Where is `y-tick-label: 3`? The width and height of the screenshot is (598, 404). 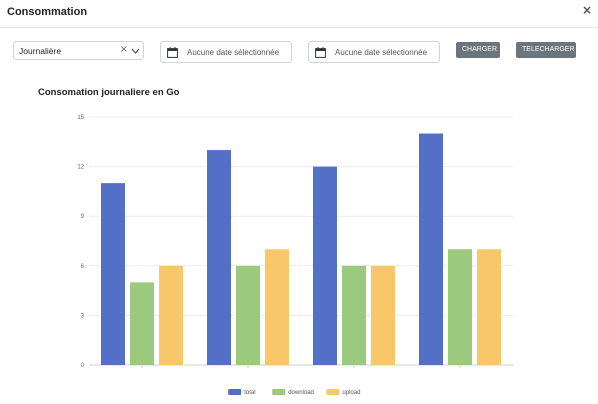 y-tick-label: 3 is located at coordinates (83, 316).